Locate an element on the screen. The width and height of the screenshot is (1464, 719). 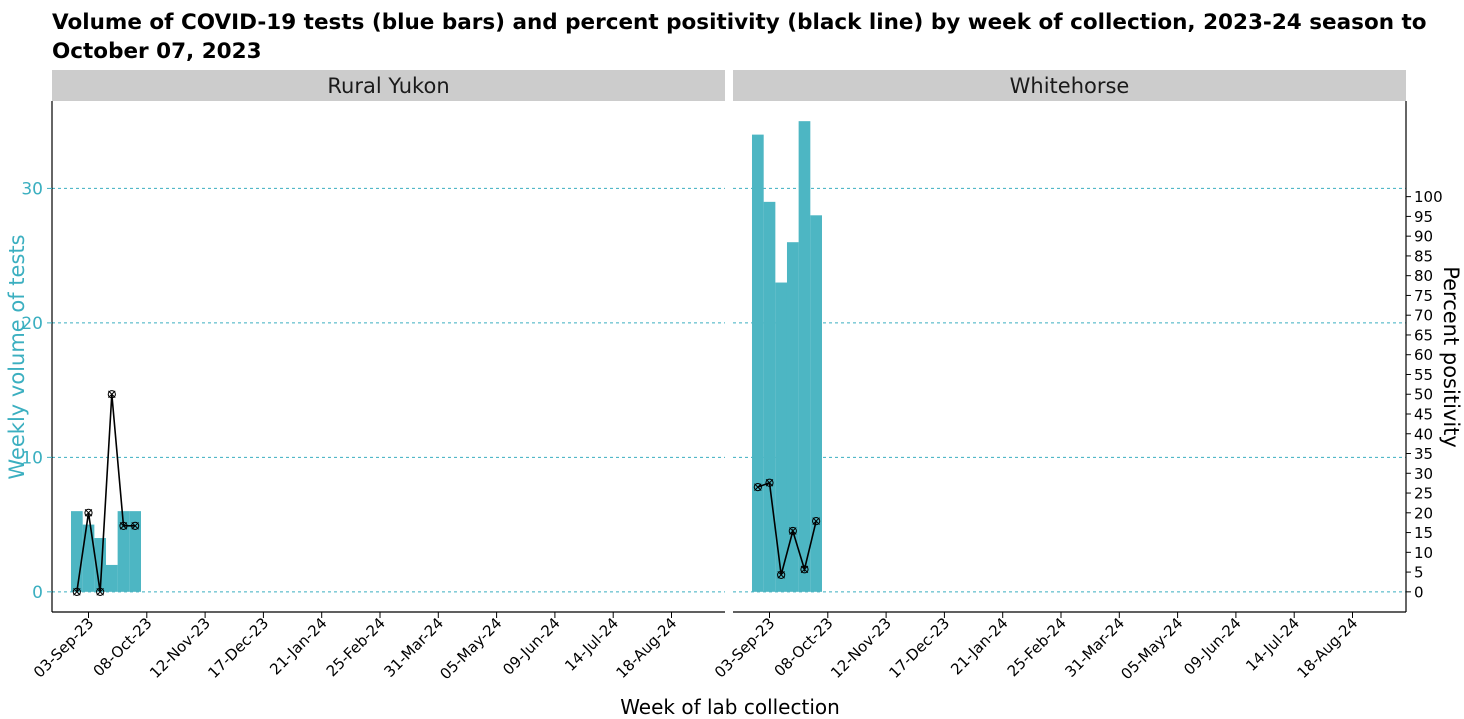
facet-label: Rural Yukon is located at coordinates (388, 86).